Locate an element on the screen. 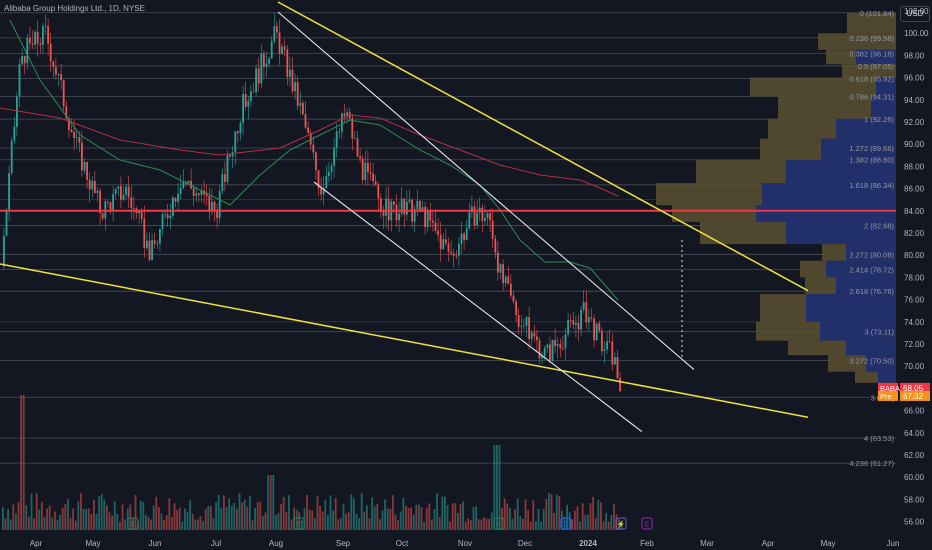 The height and width of the screenshot is (550, 932). price-tick-label: 70.00 is located at coordinates (914, 366).